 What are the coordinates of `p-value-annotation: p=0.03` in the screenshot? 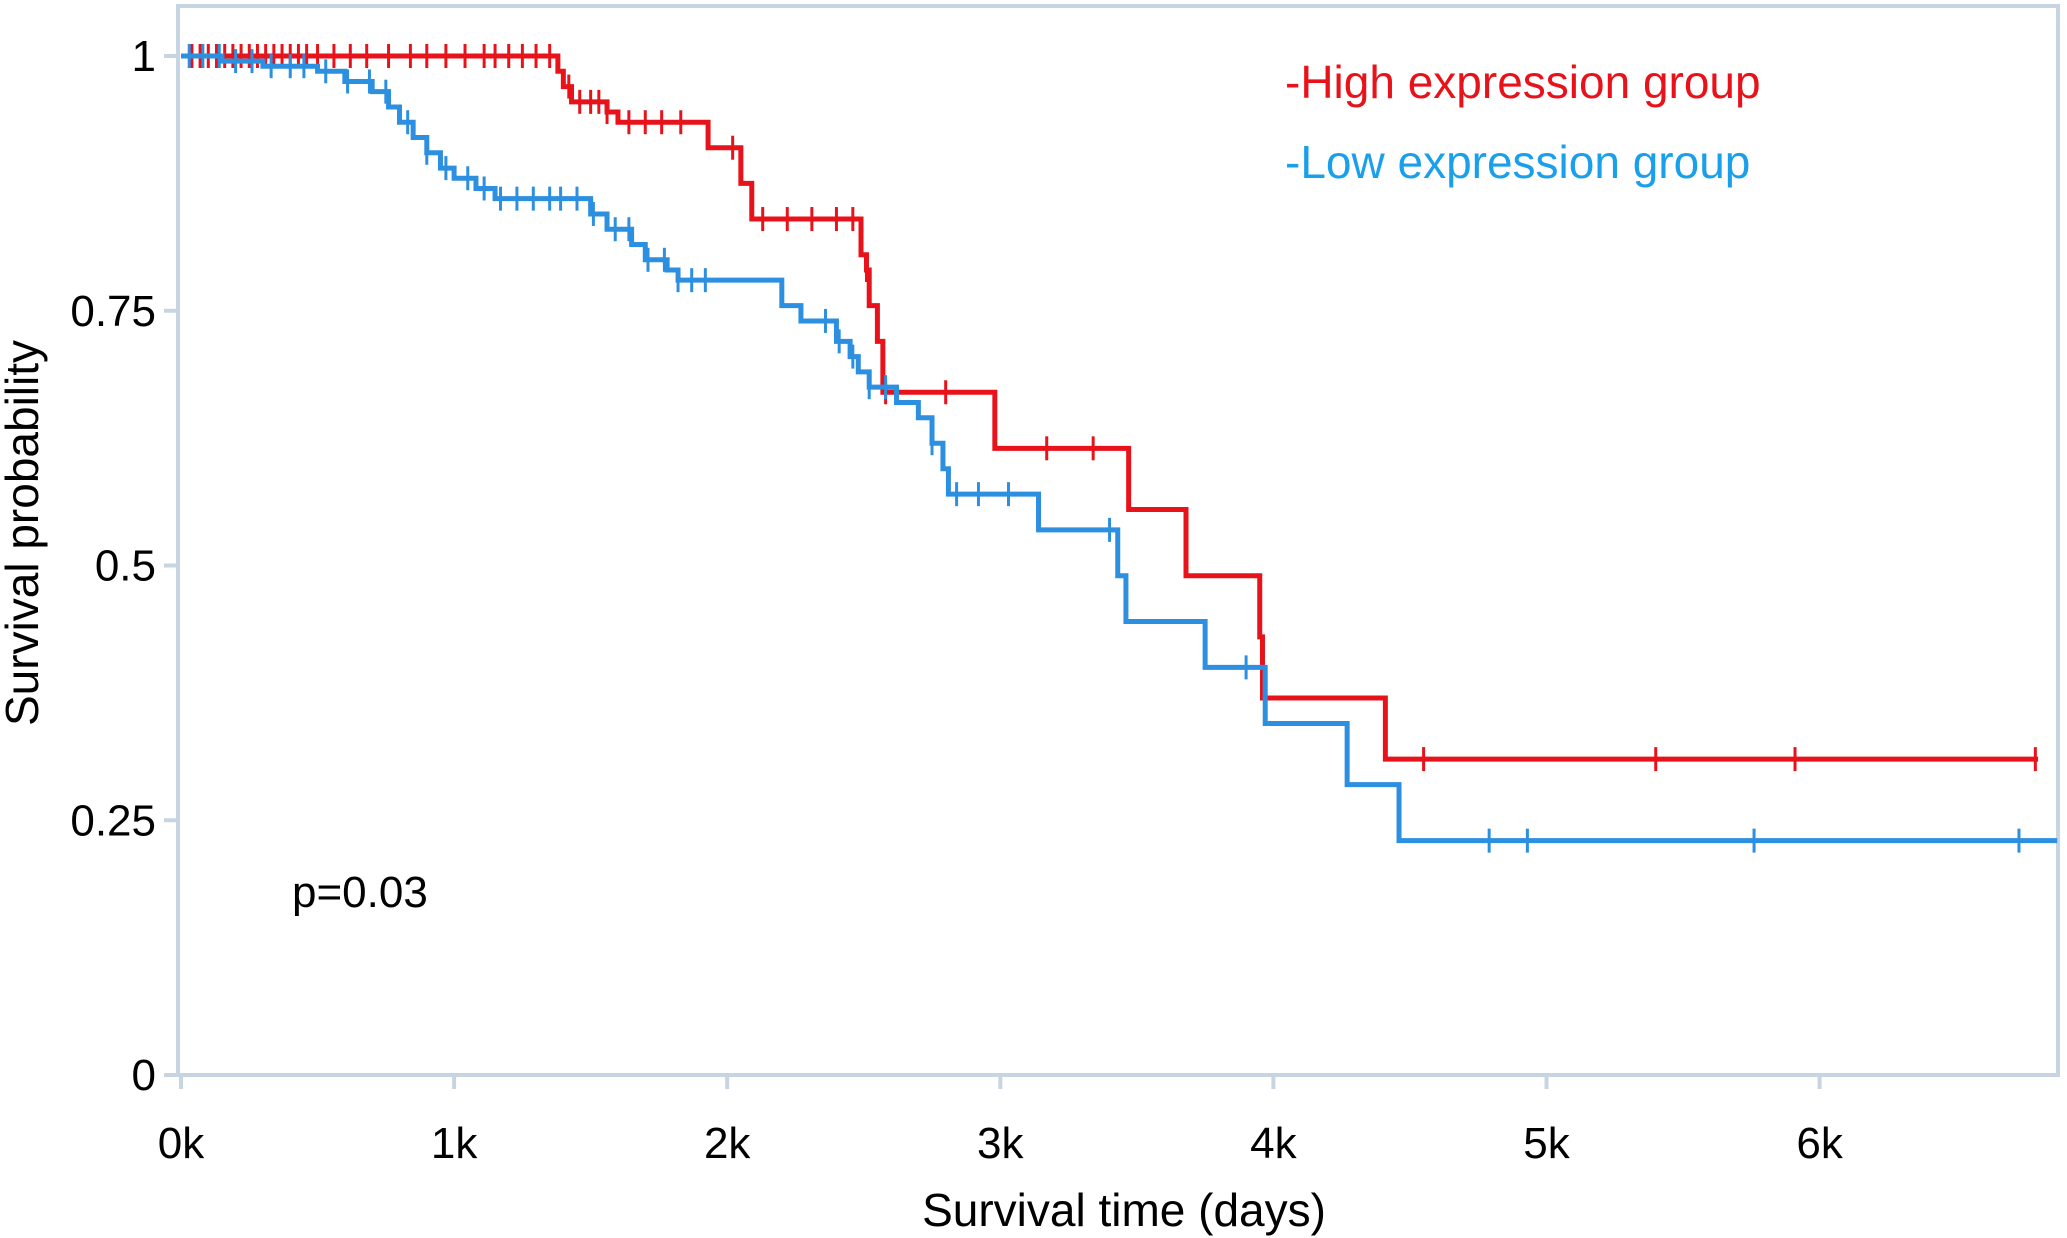 It's located at (360, 892).